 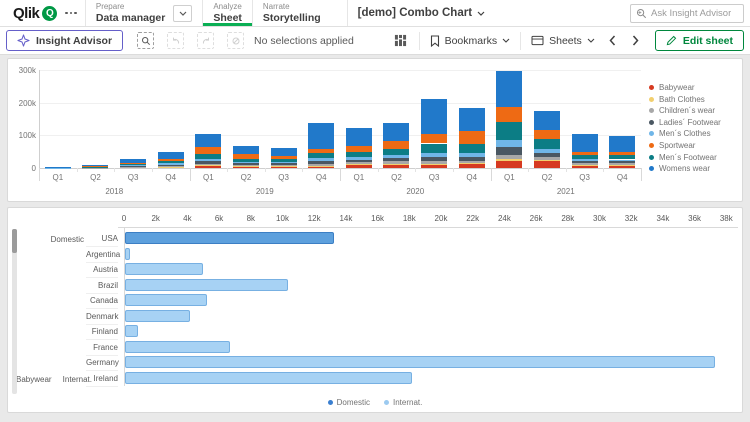 I want to click on legend-item: Sportwear, so click(x=672, y=145).